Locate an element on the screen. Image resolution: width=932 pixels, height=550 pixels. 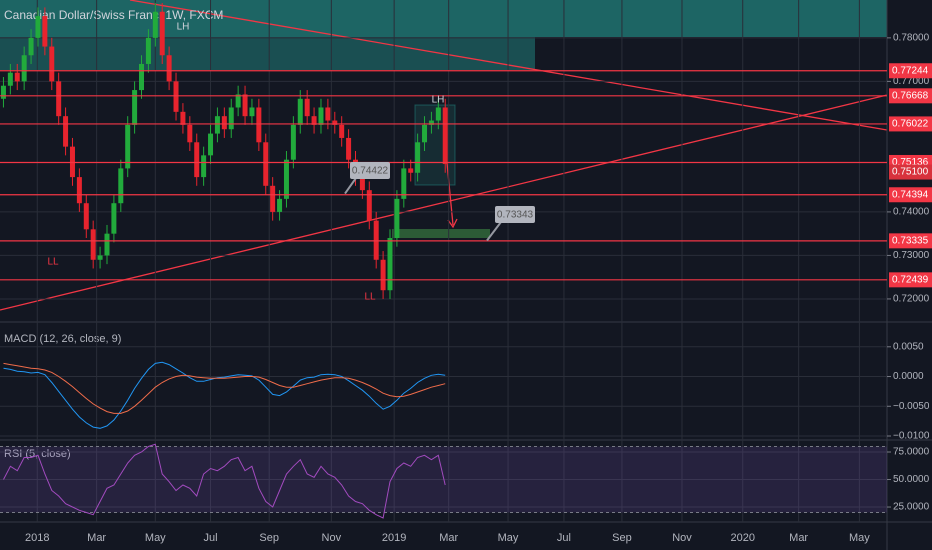
price-tag-label: 0.76668 is located at coordinates (910, 95).